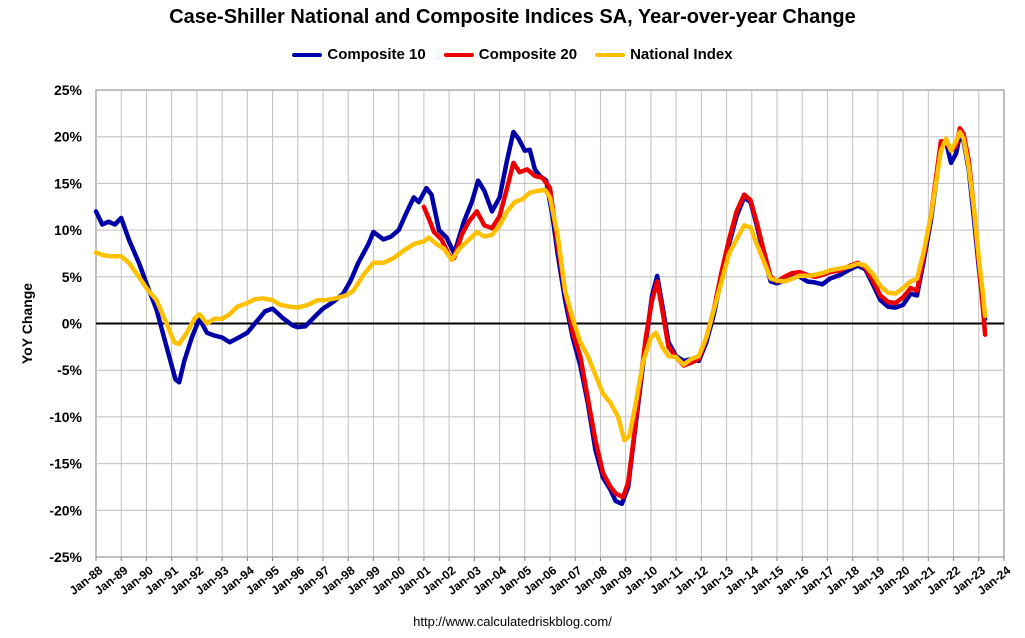 The height and width of the screenshot is (638, 1025). I want to click on legend-item: National Index, so click(664, 54).